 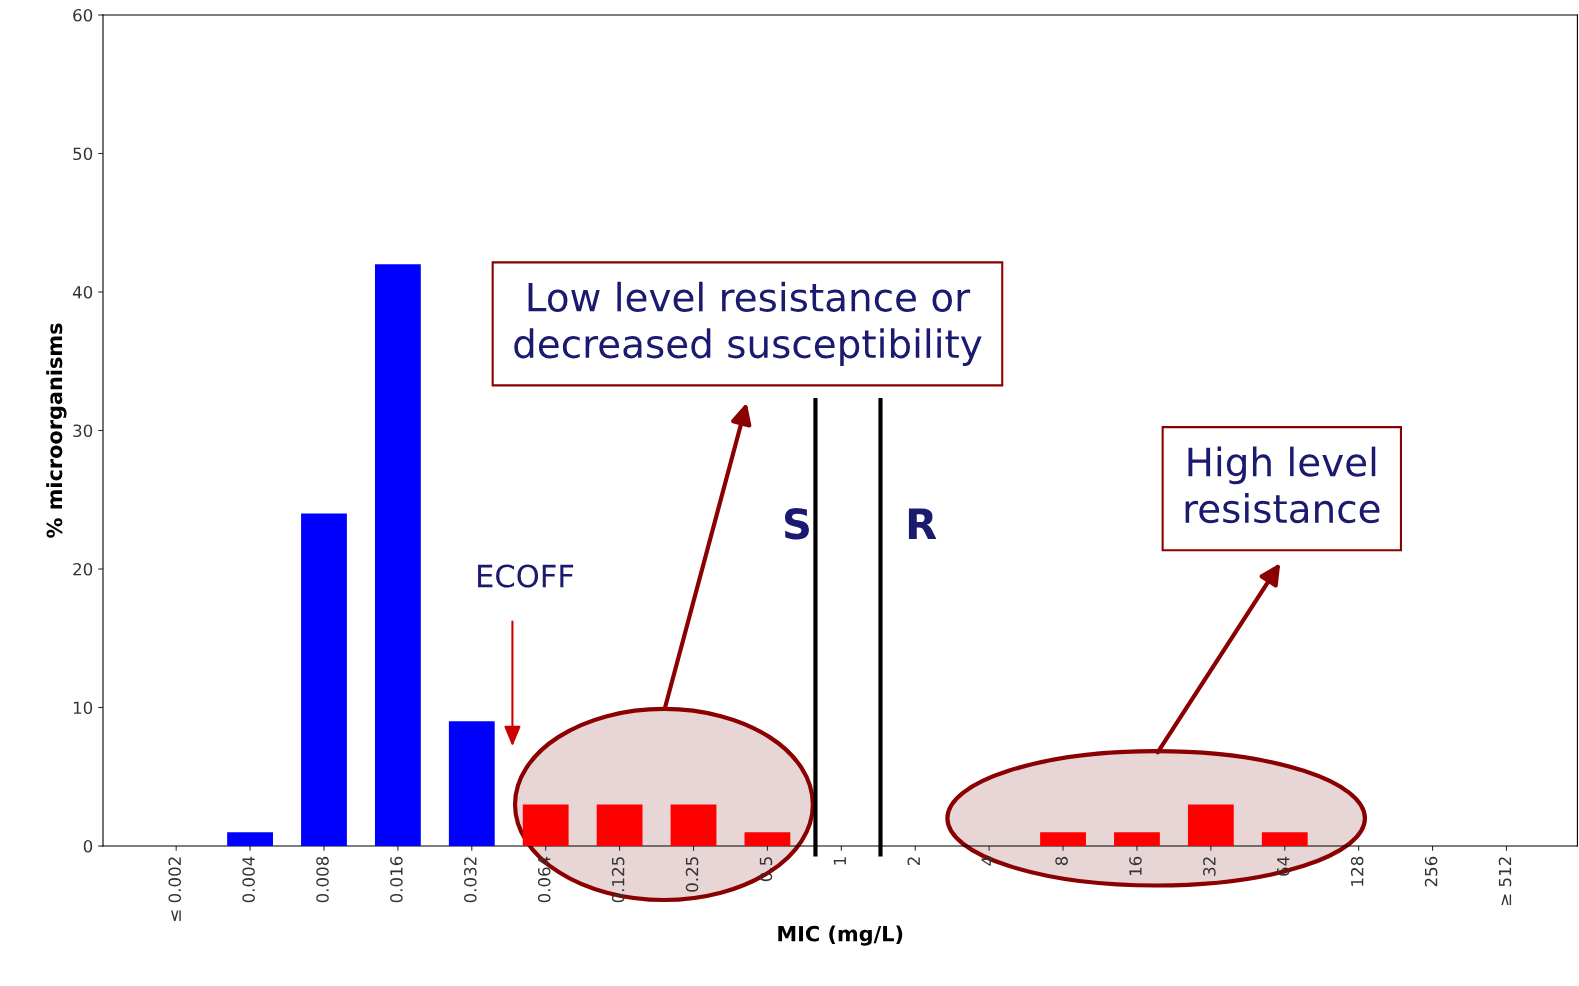 I want to click on annotation: High level resistance, so click(x=1282, y=485).